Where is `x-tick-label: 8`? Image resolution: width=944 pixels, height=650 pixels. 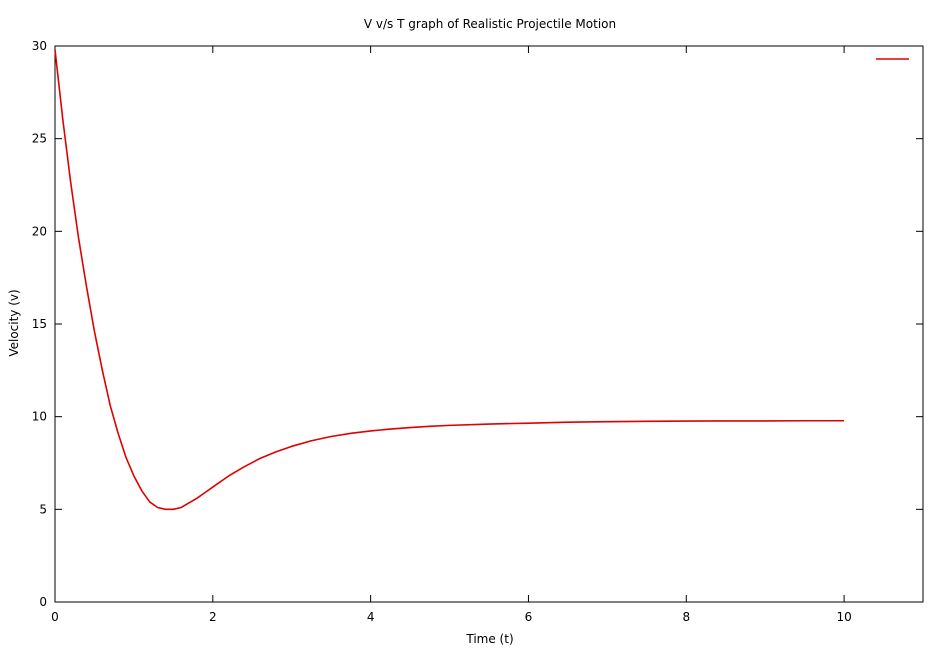 x-tick-label: 8 is located at coordinates (686, 617).